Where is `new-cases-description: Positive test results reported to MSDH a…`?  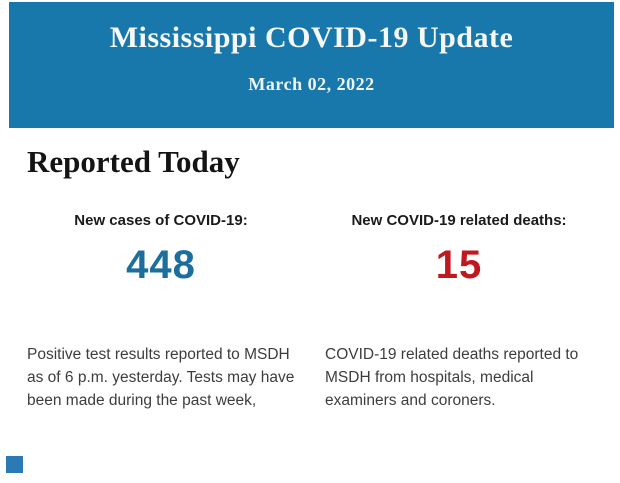 new-cases-description: Positive test results reported to MSDH a… is located at coordinates (161, 377).